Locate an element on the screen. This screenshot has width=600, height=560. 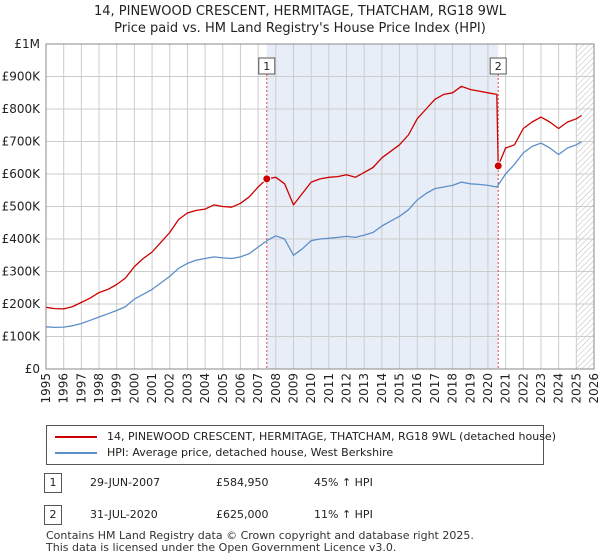
x-tick-label: 2000 is located at coordinates (134, 388).